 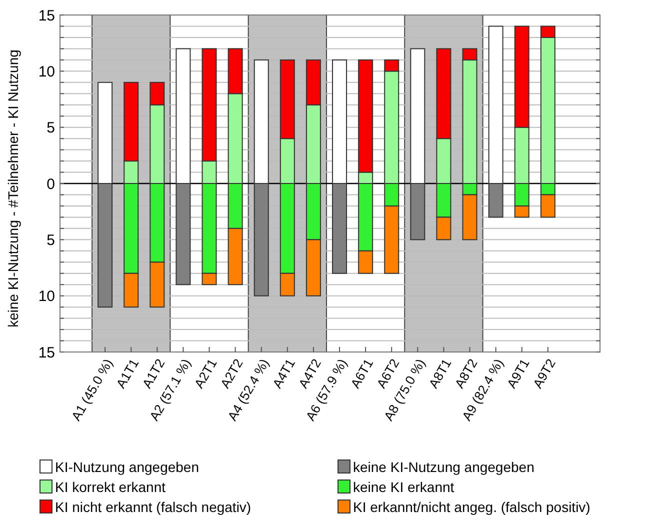 What do you see at coordinates (110, 486) in the screenshot?
I see `legend-label: KI korrekt erkannt` at bounding box center [110, 486].